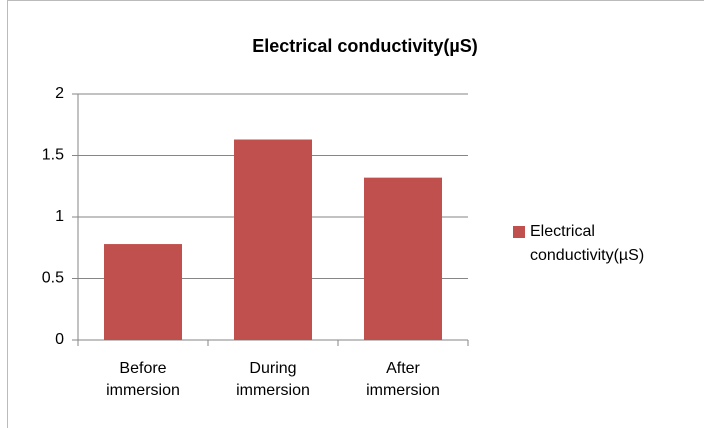  What do you see at coordinates (273, 379) in the screenshot?
I see `x-tick-label: During immersion` at bounding box center [273, 379].